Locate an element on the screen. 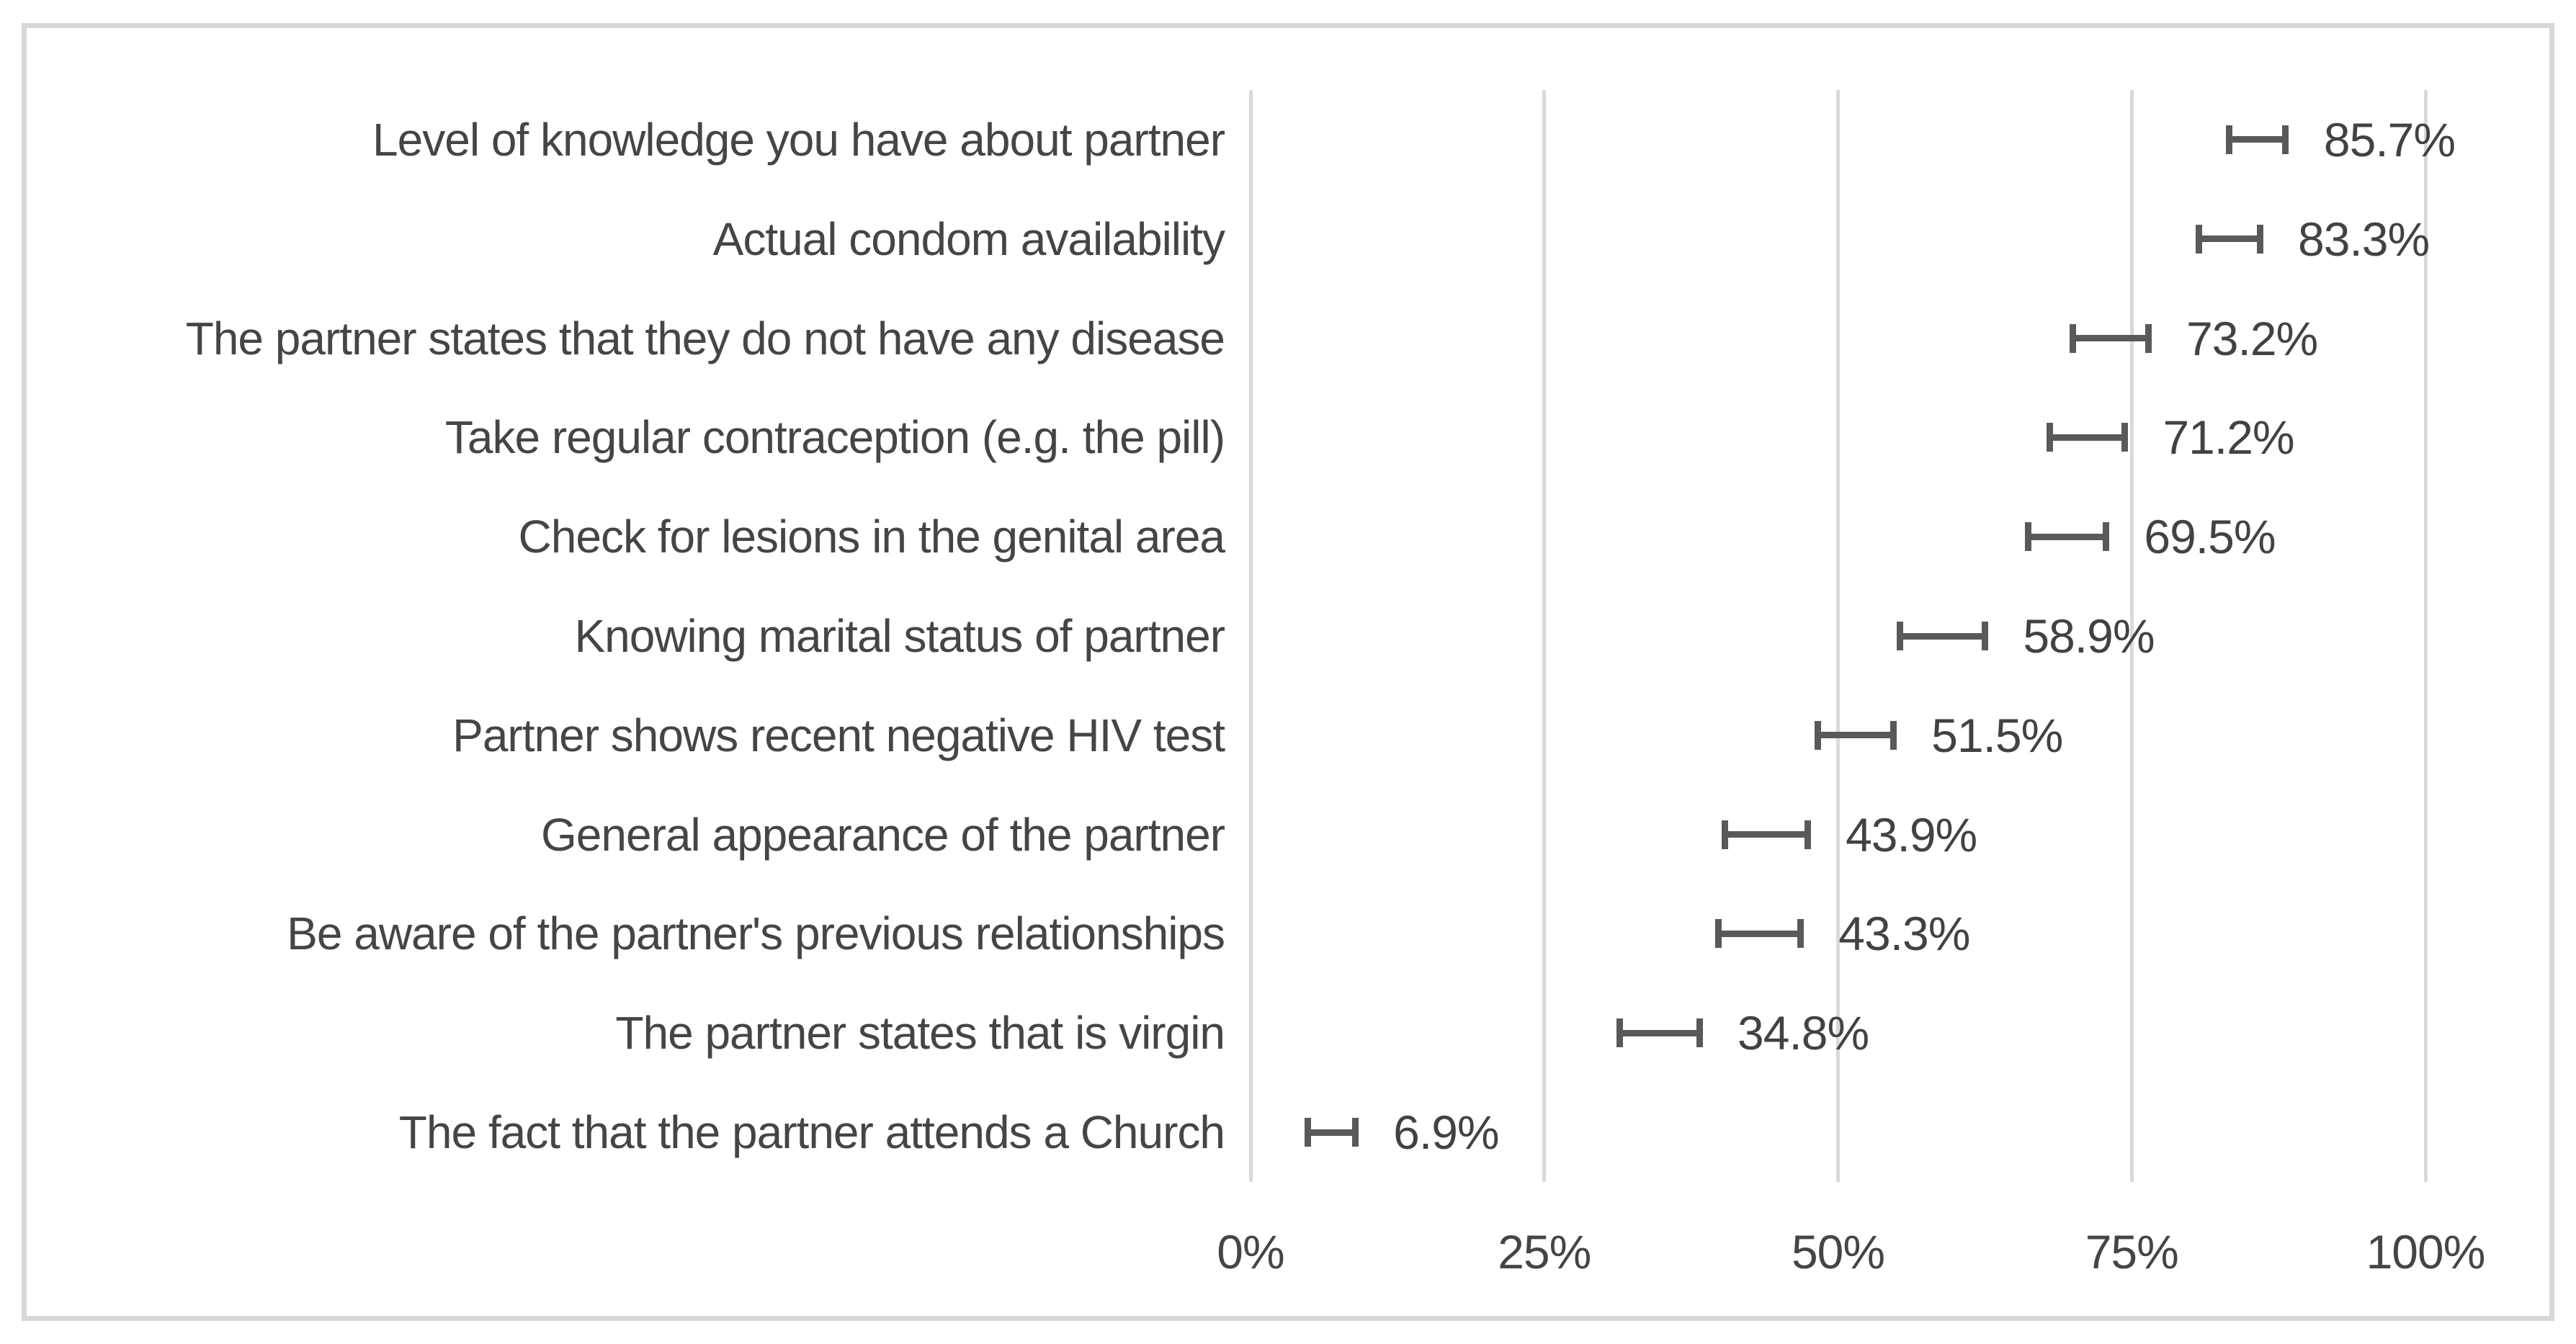 The image size is (2576, 1344). x-tick-label: 100% is located at coordinates (2426, 1251).